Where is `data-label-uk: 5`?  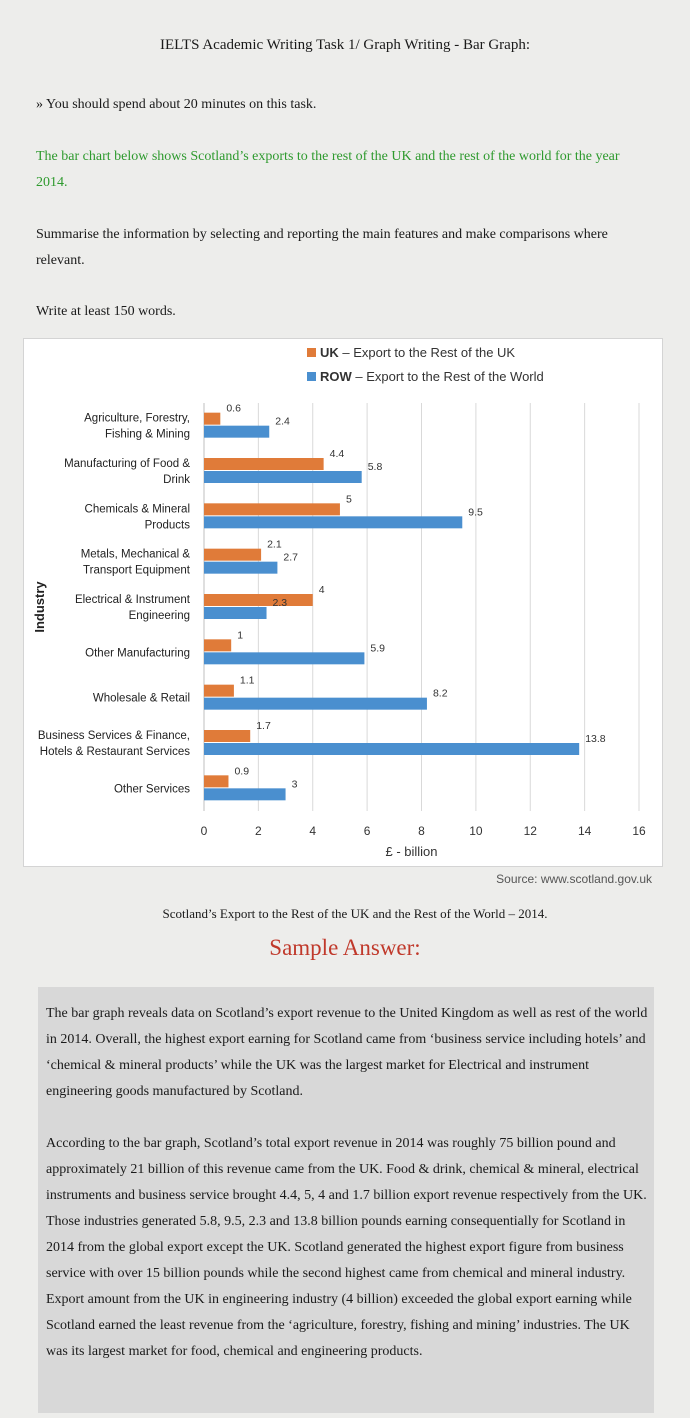
data-label-uk: 5 is located at coordinates (349, 499).